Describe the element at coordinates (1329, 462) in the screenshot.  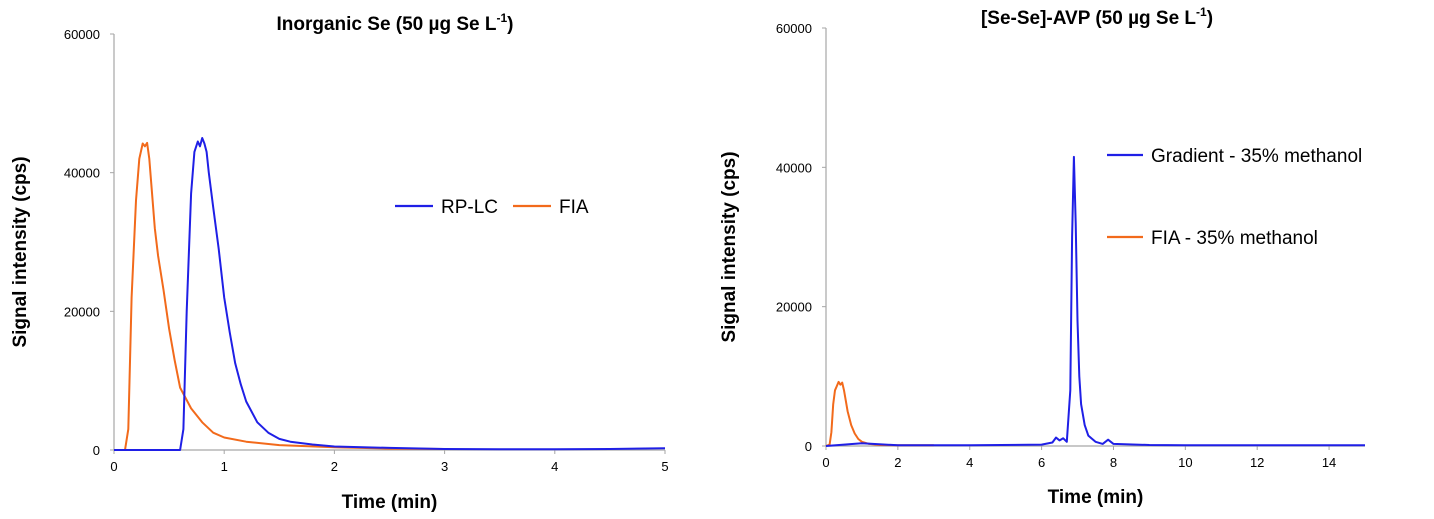
I see `x-tick-label: 14` at that location.